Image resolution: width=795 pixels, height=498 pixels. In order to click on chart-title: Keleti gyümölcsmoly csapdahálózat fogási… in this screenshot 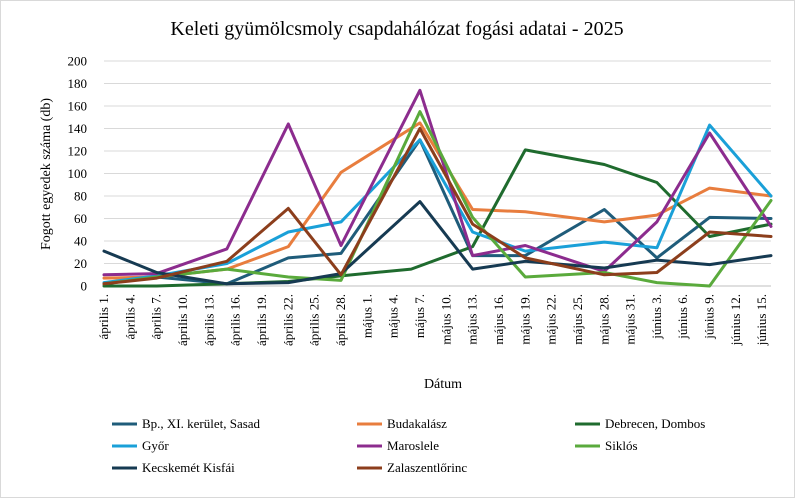, I will do `click(396, 29)`.